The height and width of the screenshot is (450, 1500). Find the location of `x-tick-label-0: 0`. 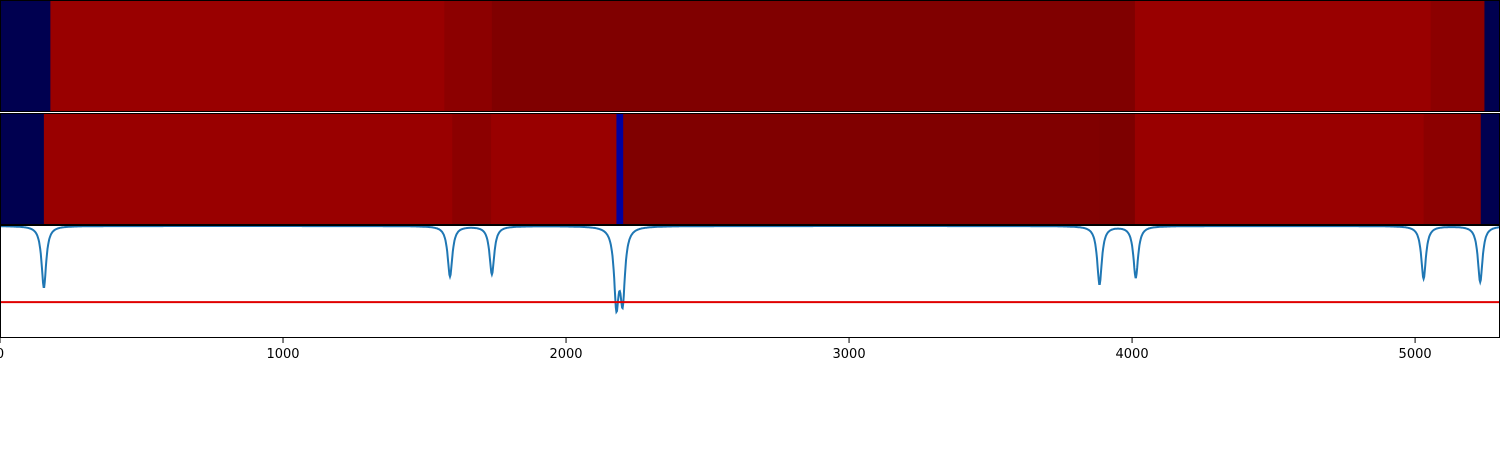

x-tick-label-0: 0 is located at coordinates (2, 354).